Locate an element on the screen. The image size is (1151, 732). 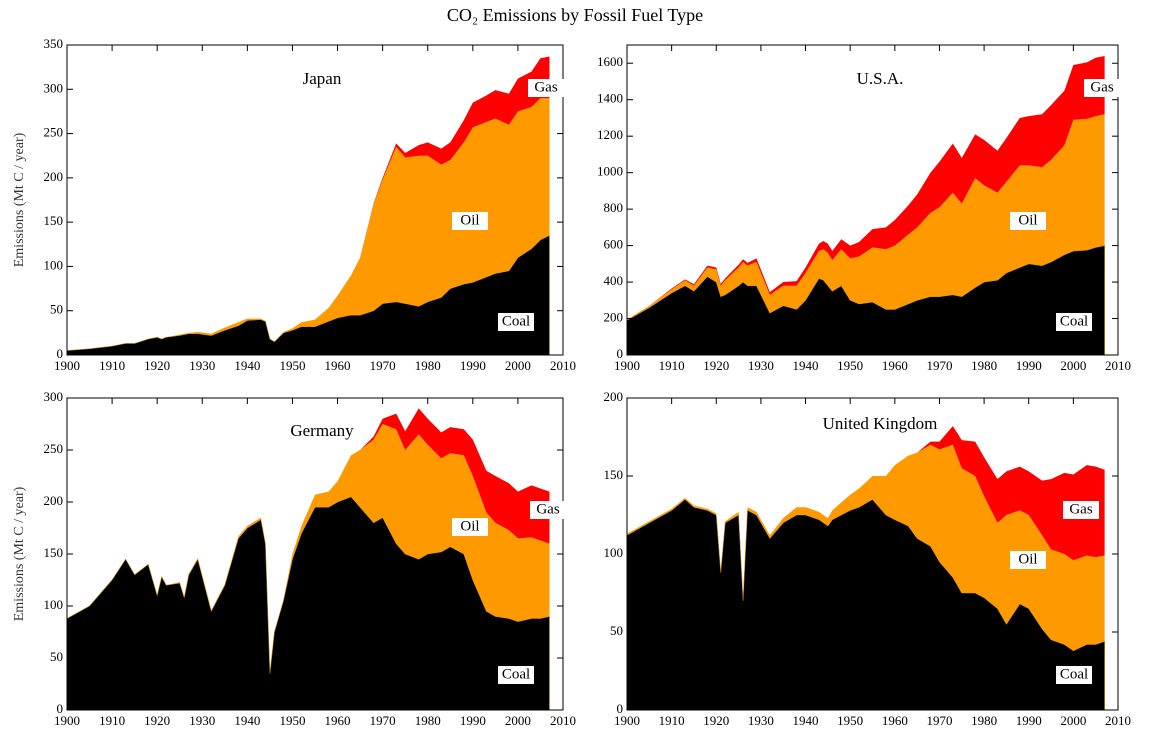
y-tick-label: 400 is located at coordinates (614, 280).